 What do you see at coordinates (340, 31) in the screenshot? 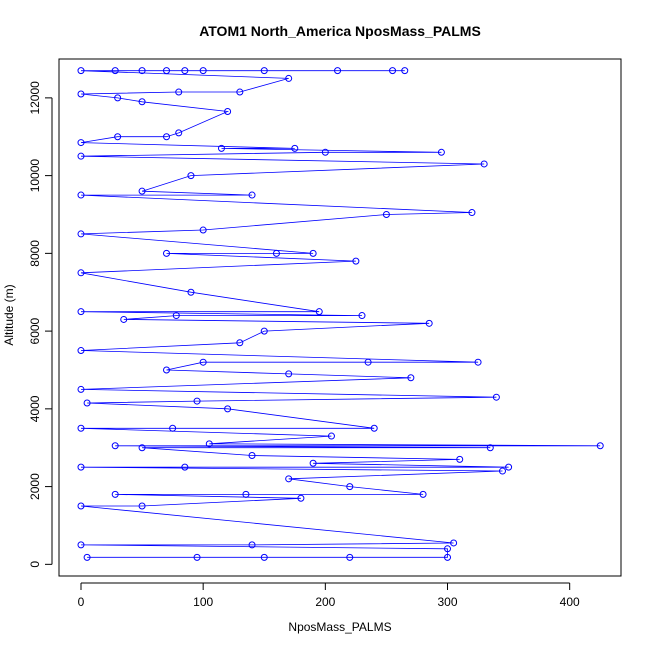
I see `chart-title: ATOM1 North_America NposMass_PALMS` at bounding box center [340, 31].